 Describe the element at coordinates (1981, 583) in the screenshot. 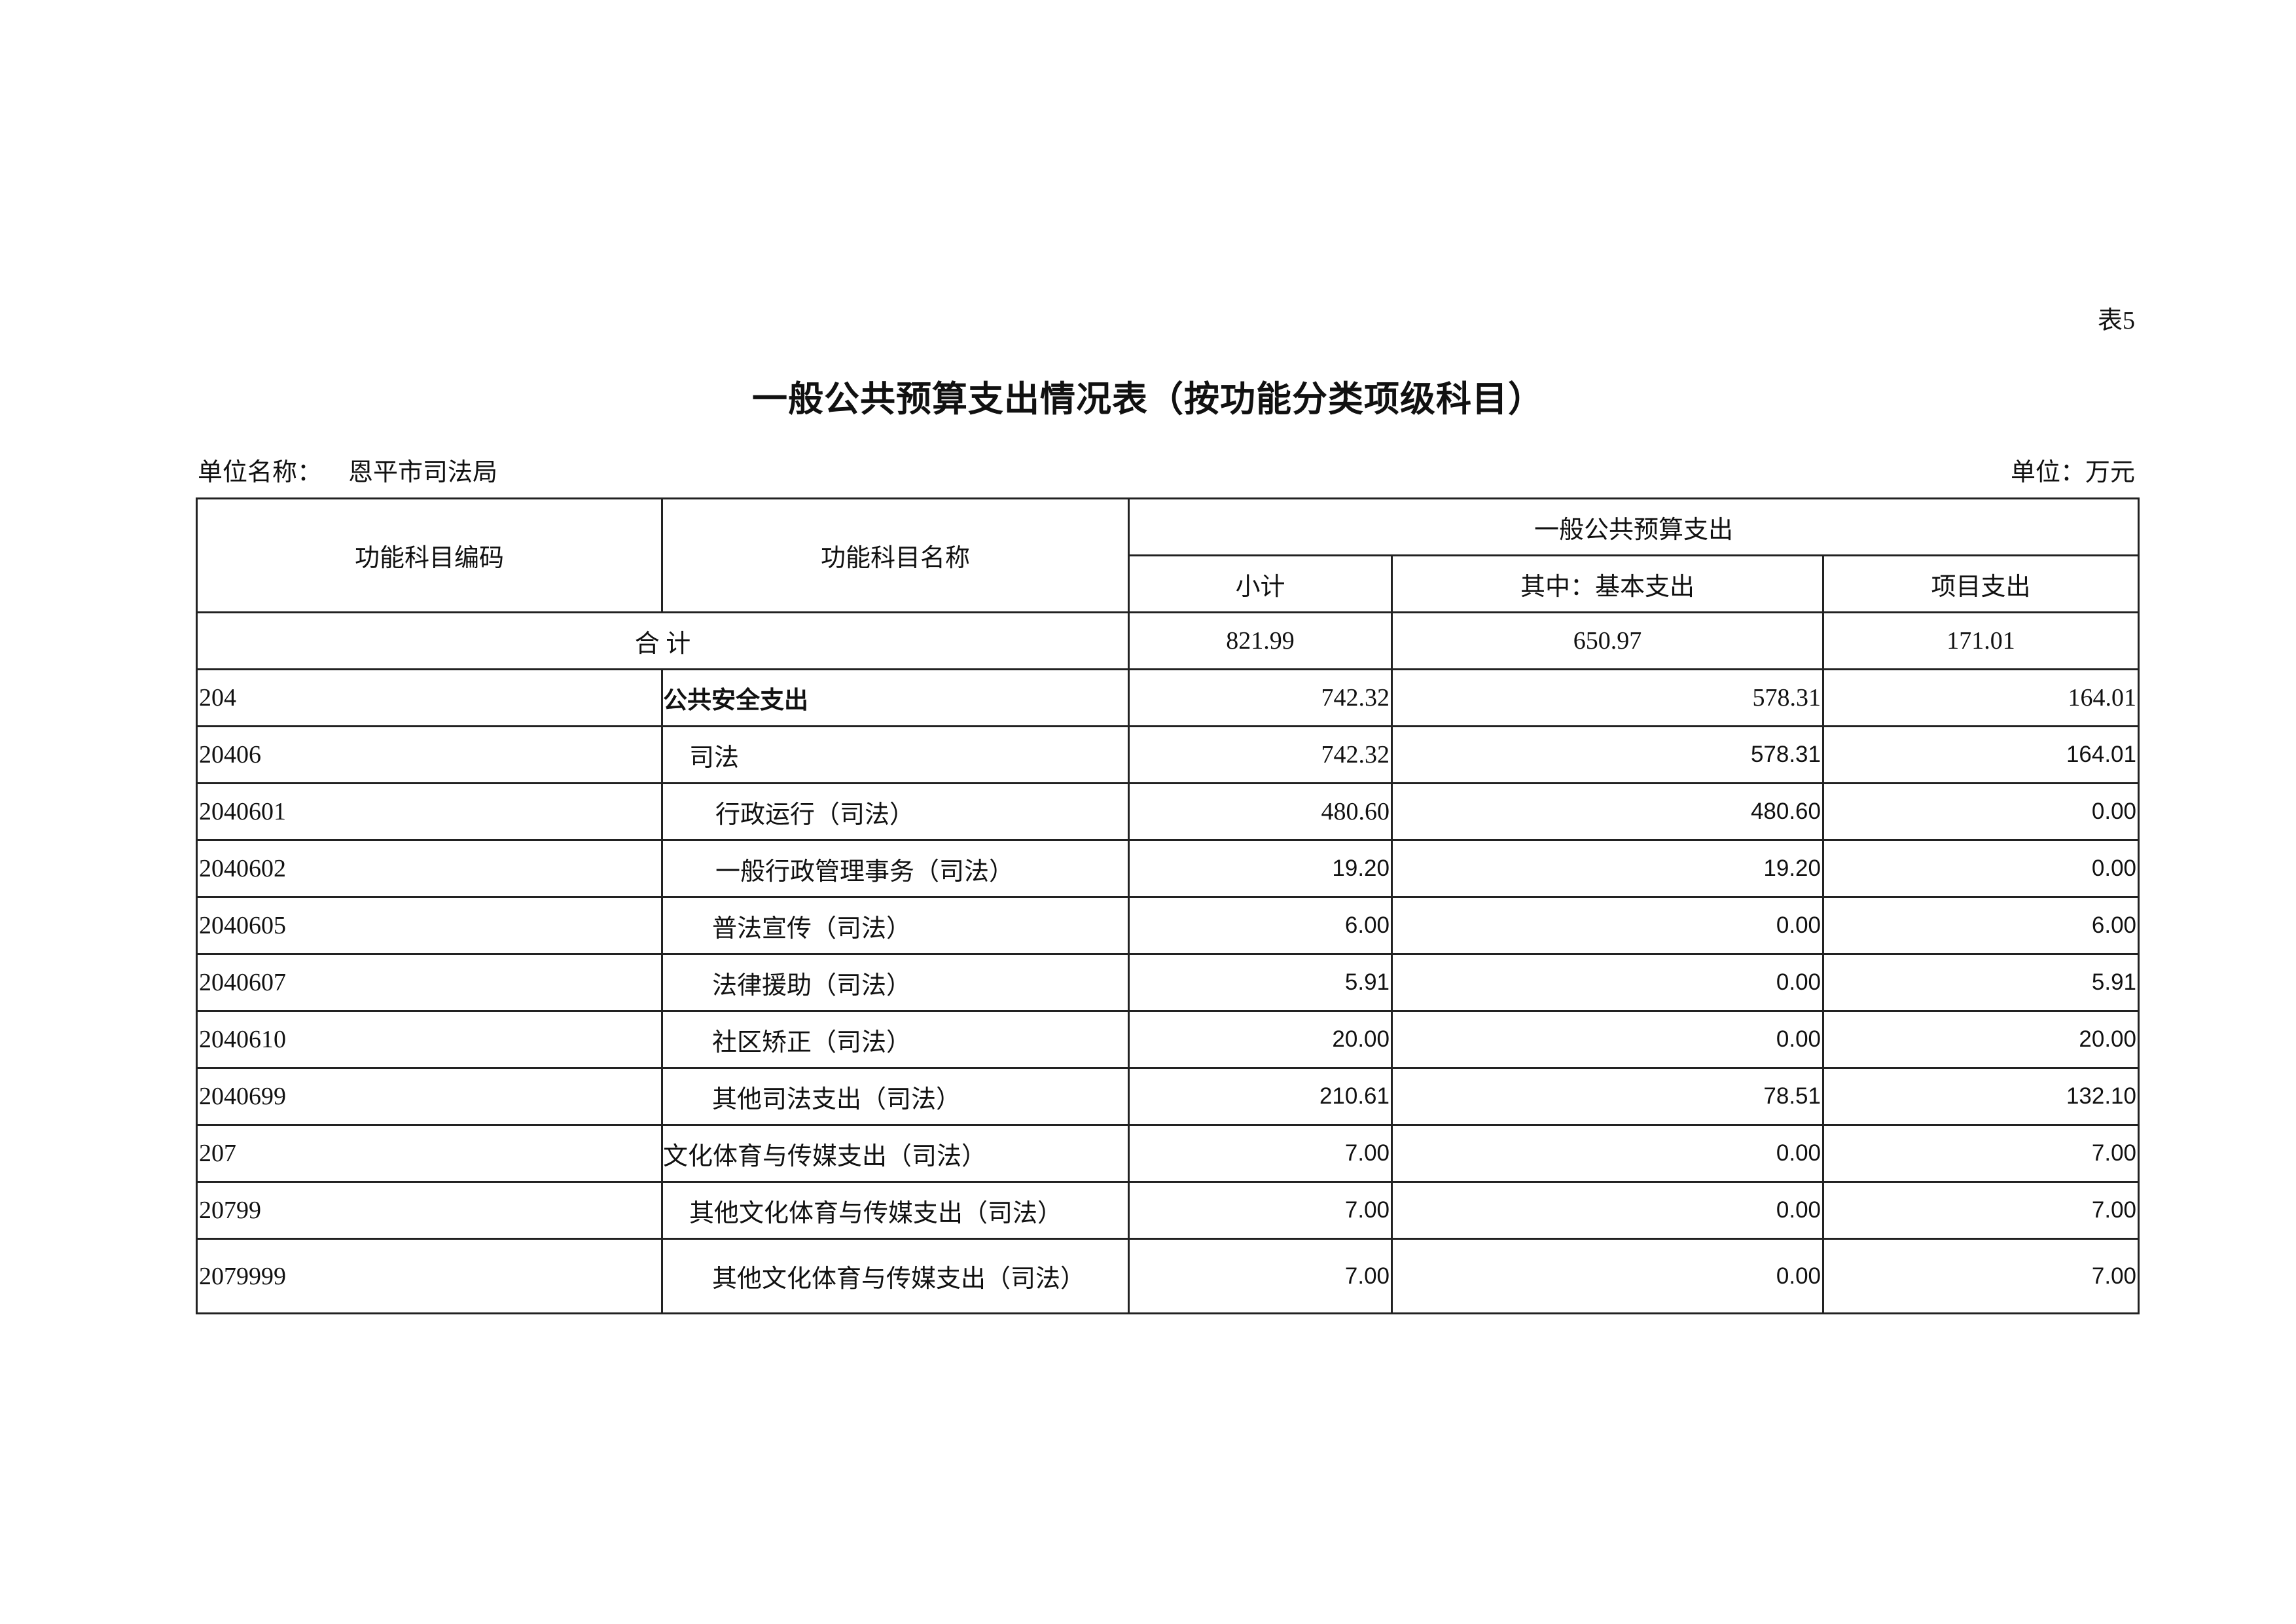

I see `header-project: 项目支出` at that location.